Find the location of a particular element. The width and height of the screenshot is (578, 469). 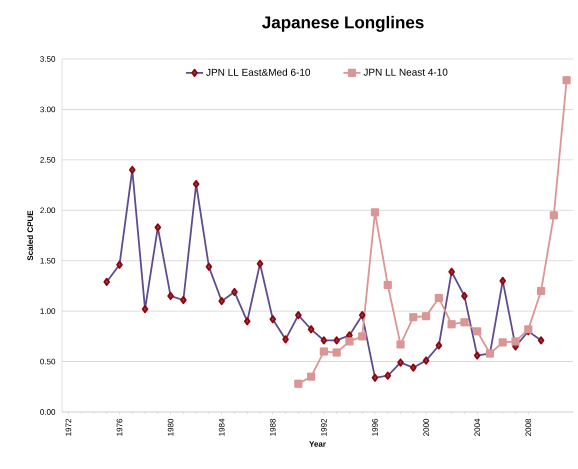

y-tick-label: 1.00 is located at coordinates (48, 311).